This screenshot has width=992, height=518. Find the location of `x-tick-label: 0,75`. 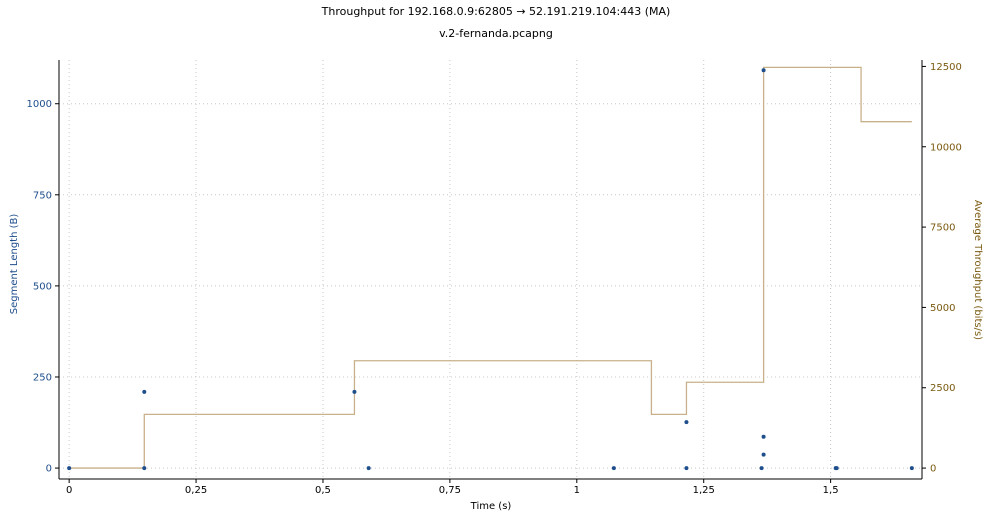

x-tick-label: 0,75 is located at coordinates (450, 490).